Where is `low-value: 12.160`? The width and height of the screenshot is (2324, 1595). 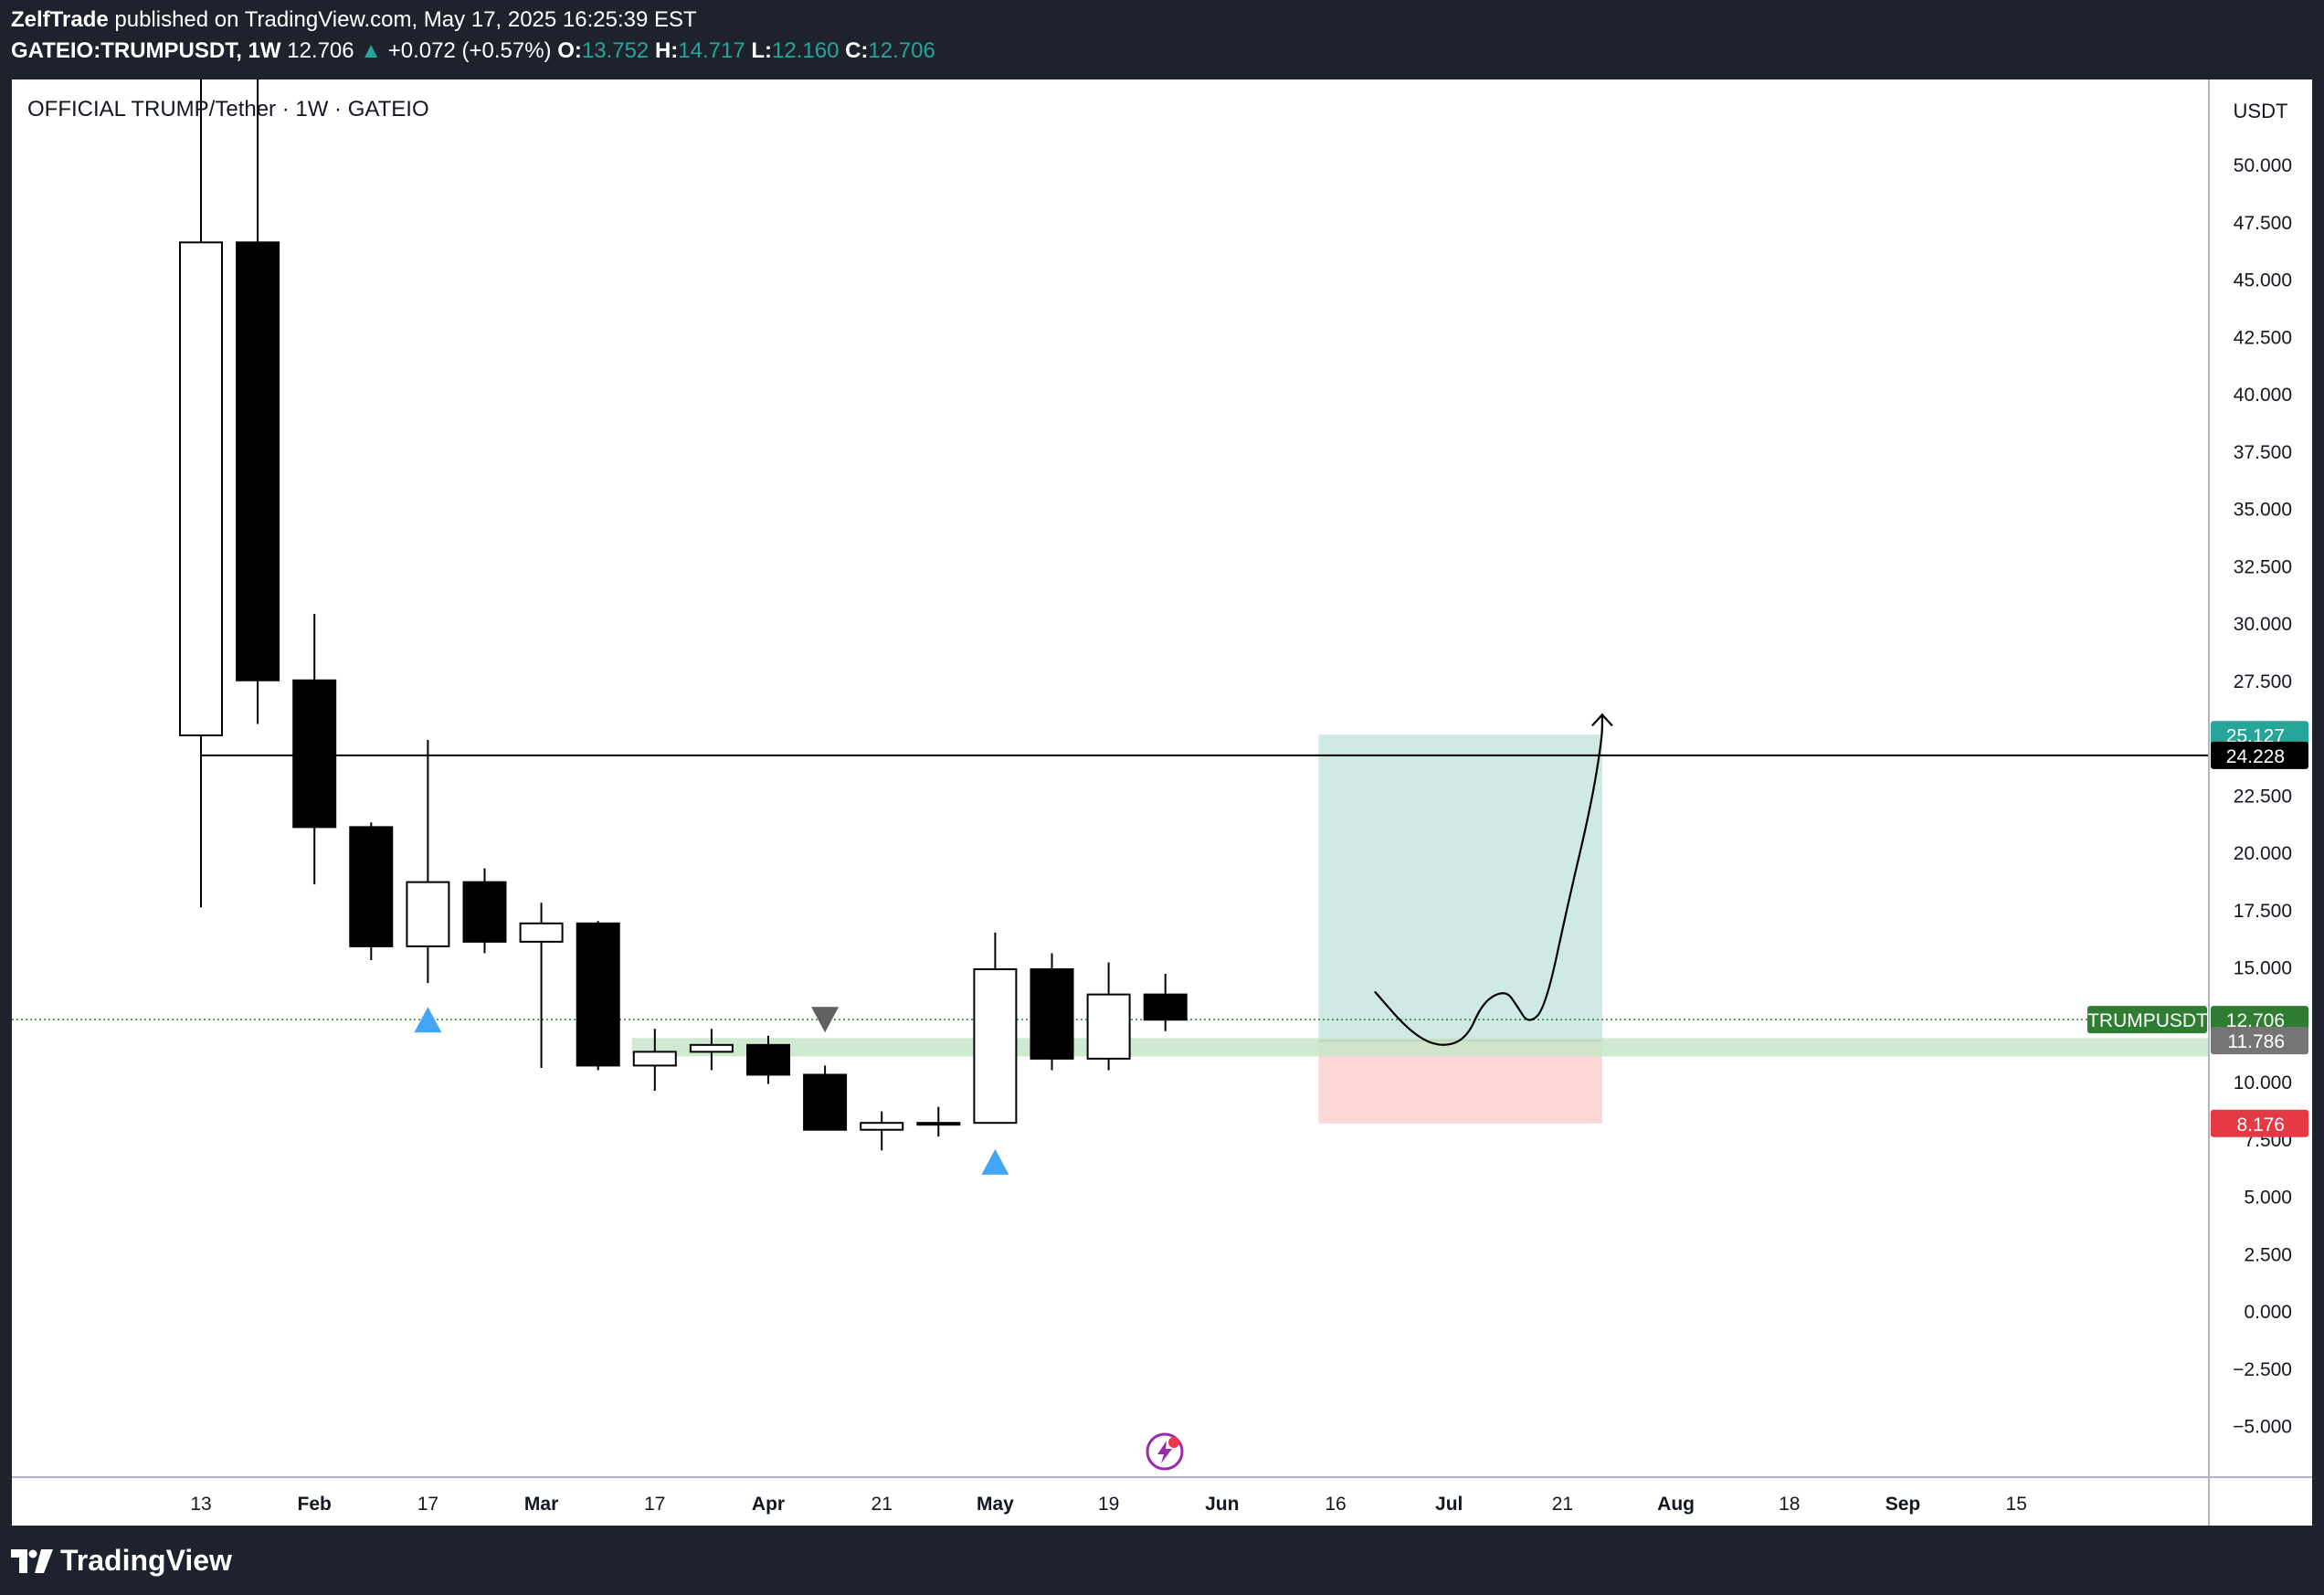
low-value: 12.160 is located at coordinates (806, 50).